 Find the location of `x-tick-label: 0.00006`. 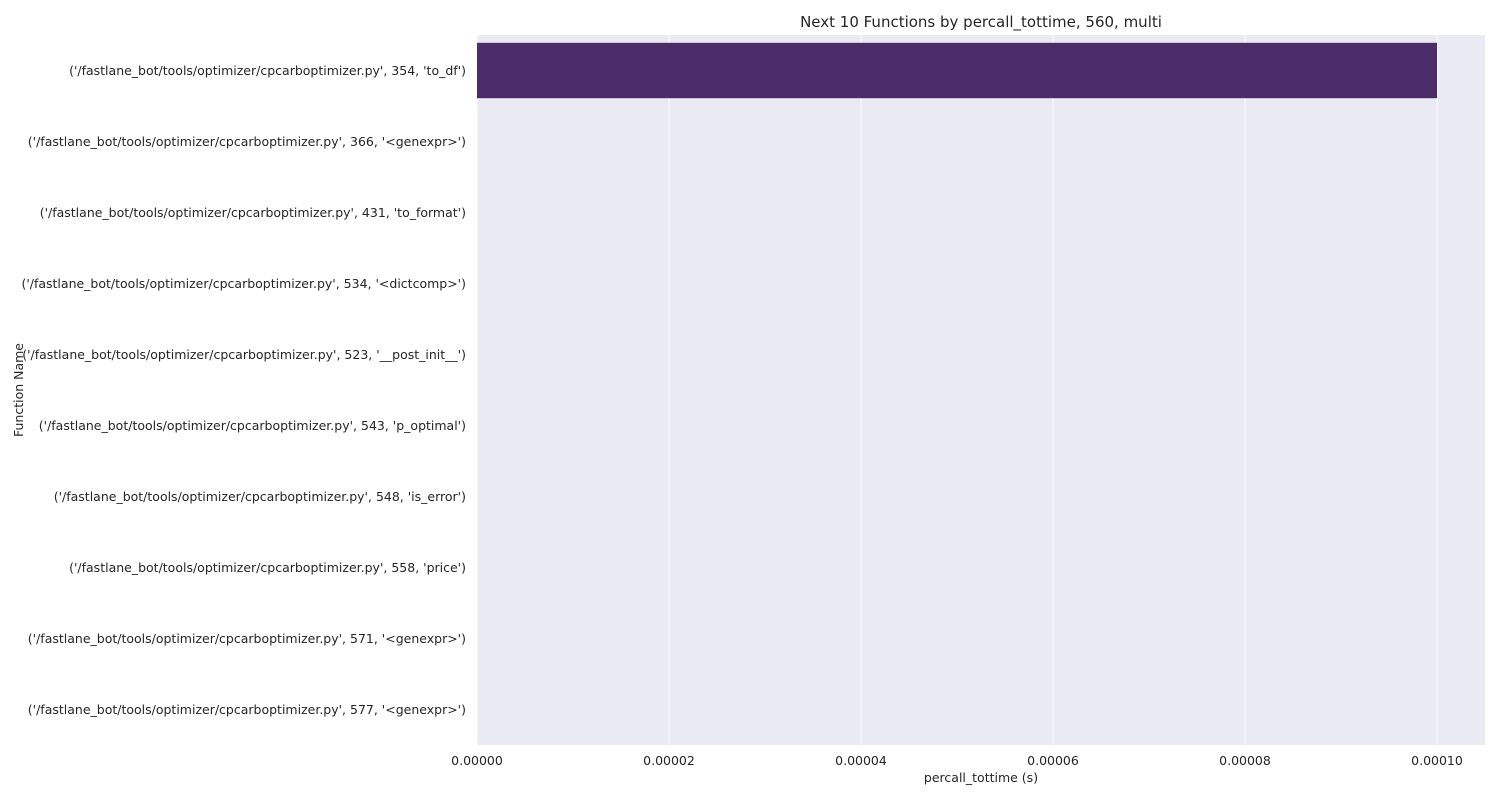

x-tick-label: 0.00006 is located at coordinates (1053, 760).